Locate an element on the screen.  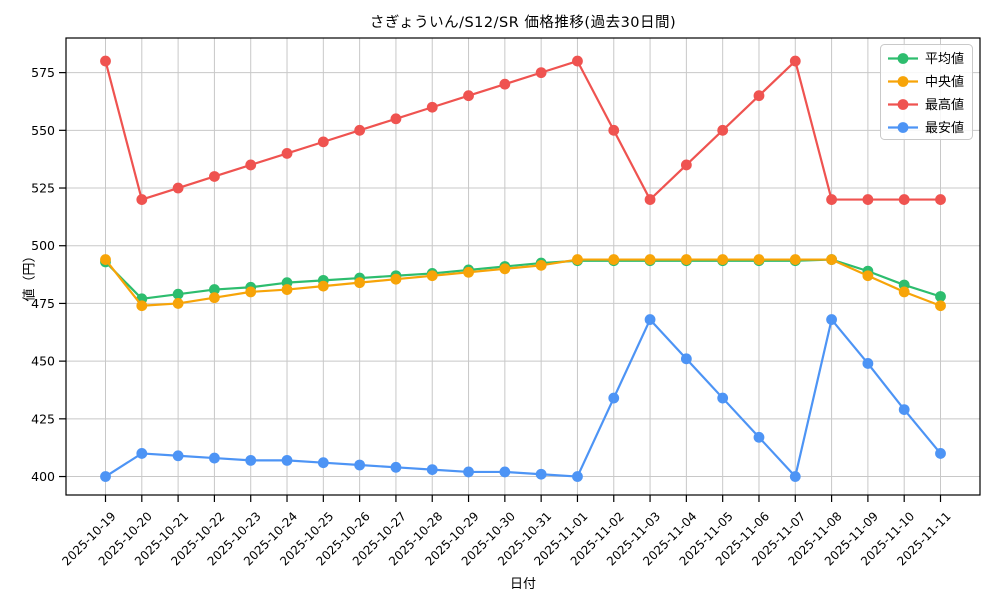
legend-marker-average-icon is located at coordinates (903, 58).